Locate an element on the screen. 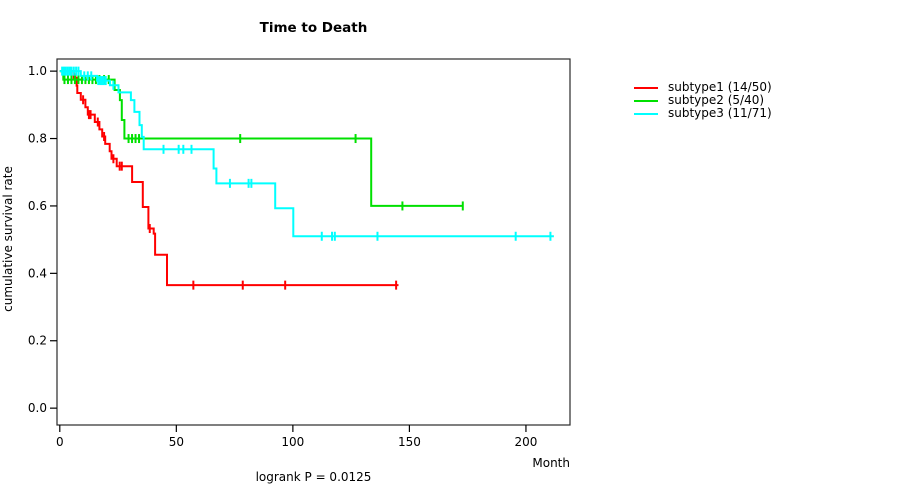 The width and height of the screenshot is (900, 500). survival-curve-subtype2 is located at coordinates (261, 138).